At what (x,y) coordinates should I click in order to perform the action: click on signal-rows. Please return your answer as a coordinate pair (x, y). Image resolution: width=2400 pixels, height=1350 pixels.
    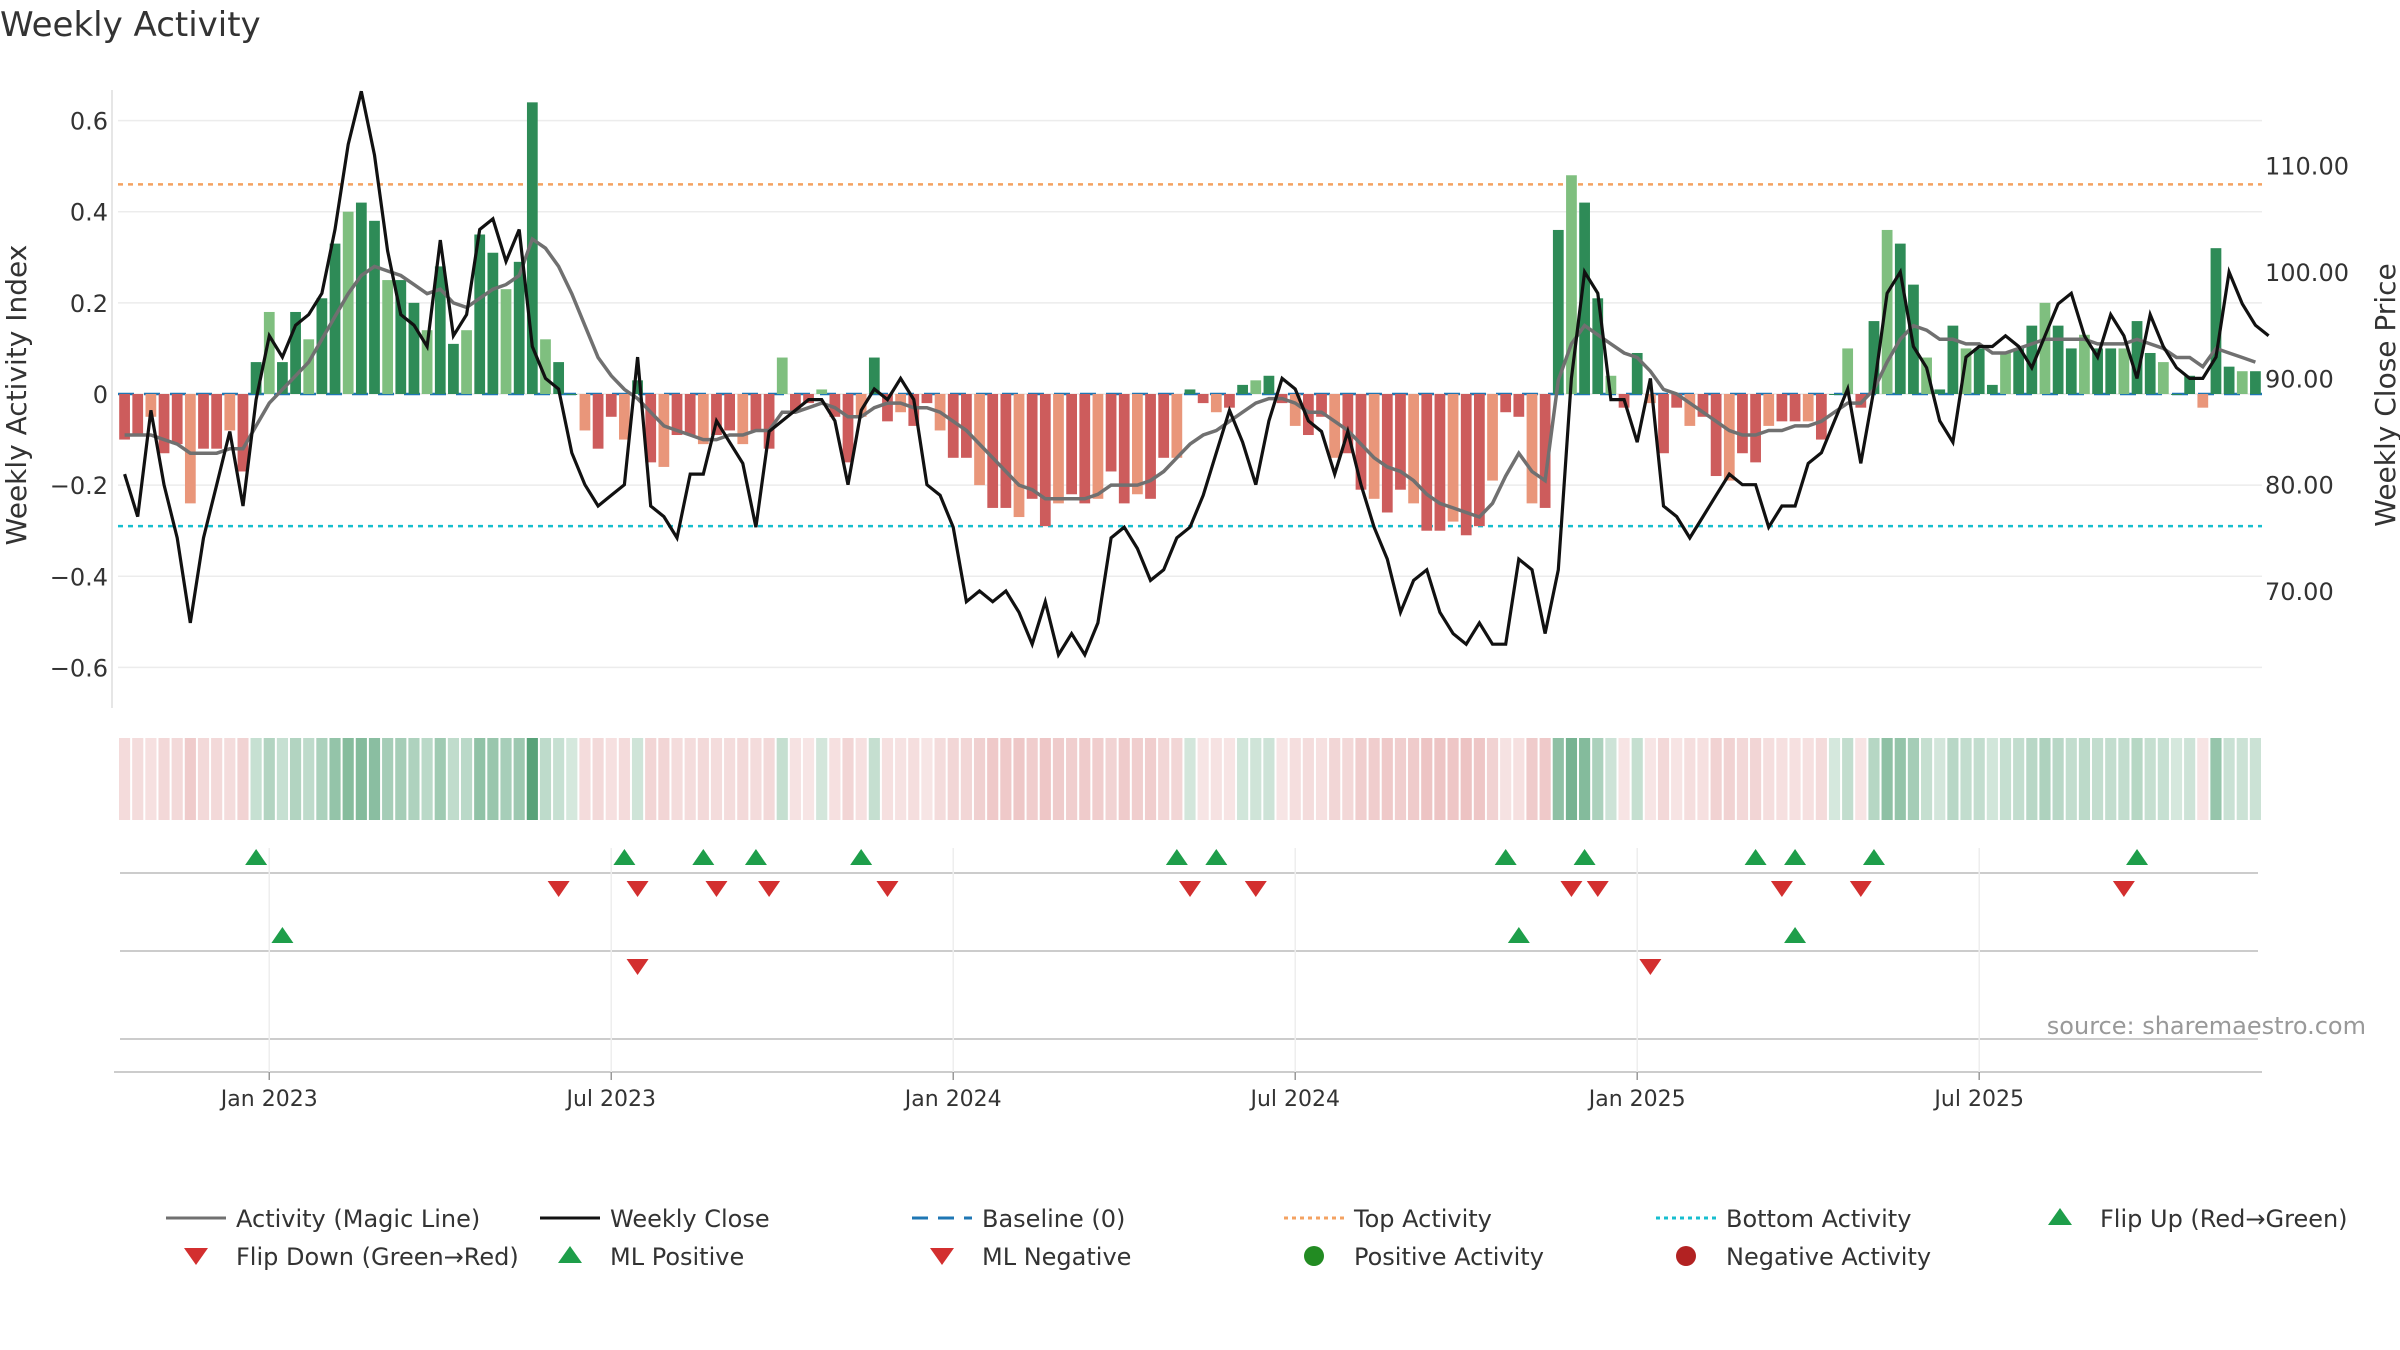
    Looking at the image, I should click on (1188, 960).